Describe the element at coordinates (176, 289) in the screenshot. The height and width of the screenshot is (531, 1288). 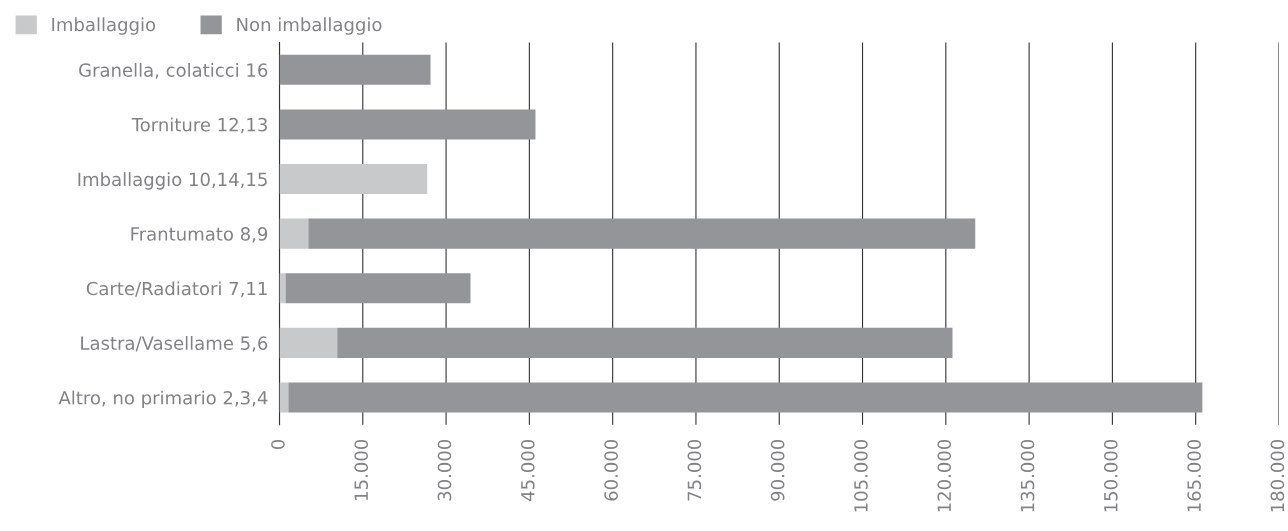
I see `y-tick-label: Carte/Radiatori 7,11` at that location.